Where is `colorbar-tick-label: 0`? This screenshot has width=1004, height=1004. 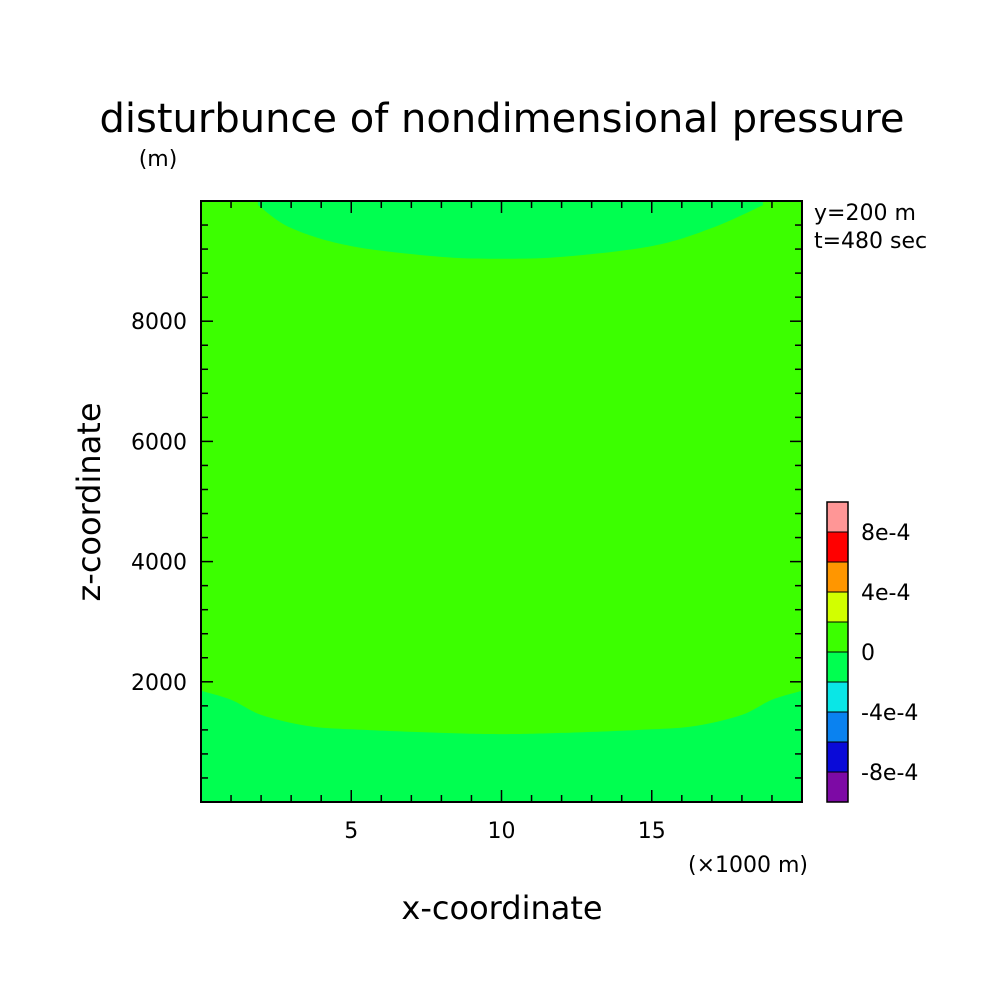
colorbar-tick-label: 0 is located at coordinates (868, 653).